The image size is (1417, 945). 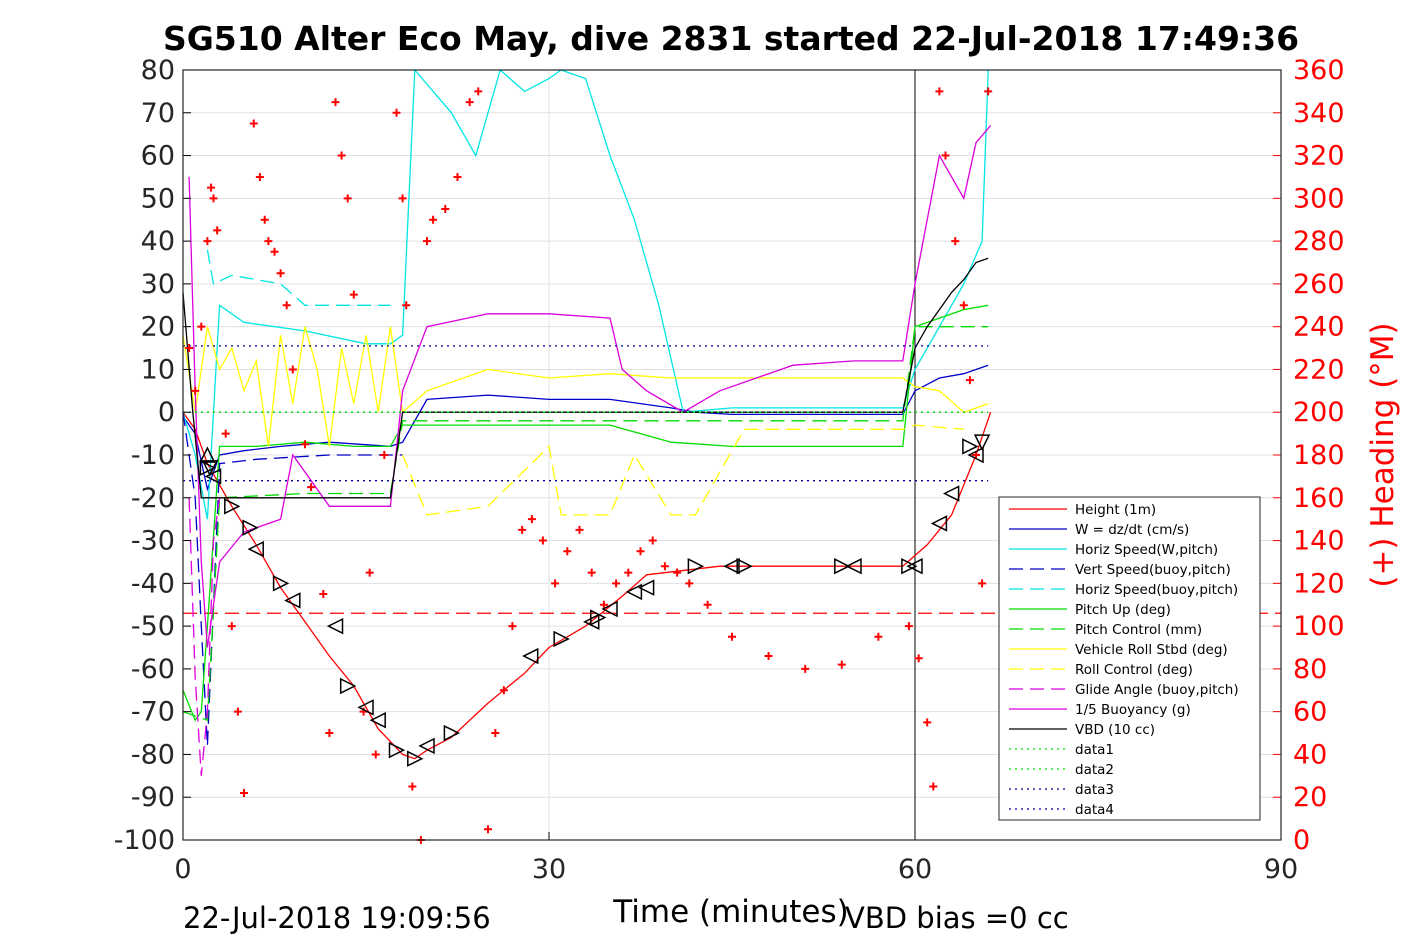 What do you see at coordinates (1138, 630) in the screenshot?
I see `legend-entry-label: Pitch Control (mm)` at bounding box center [1138, 630].